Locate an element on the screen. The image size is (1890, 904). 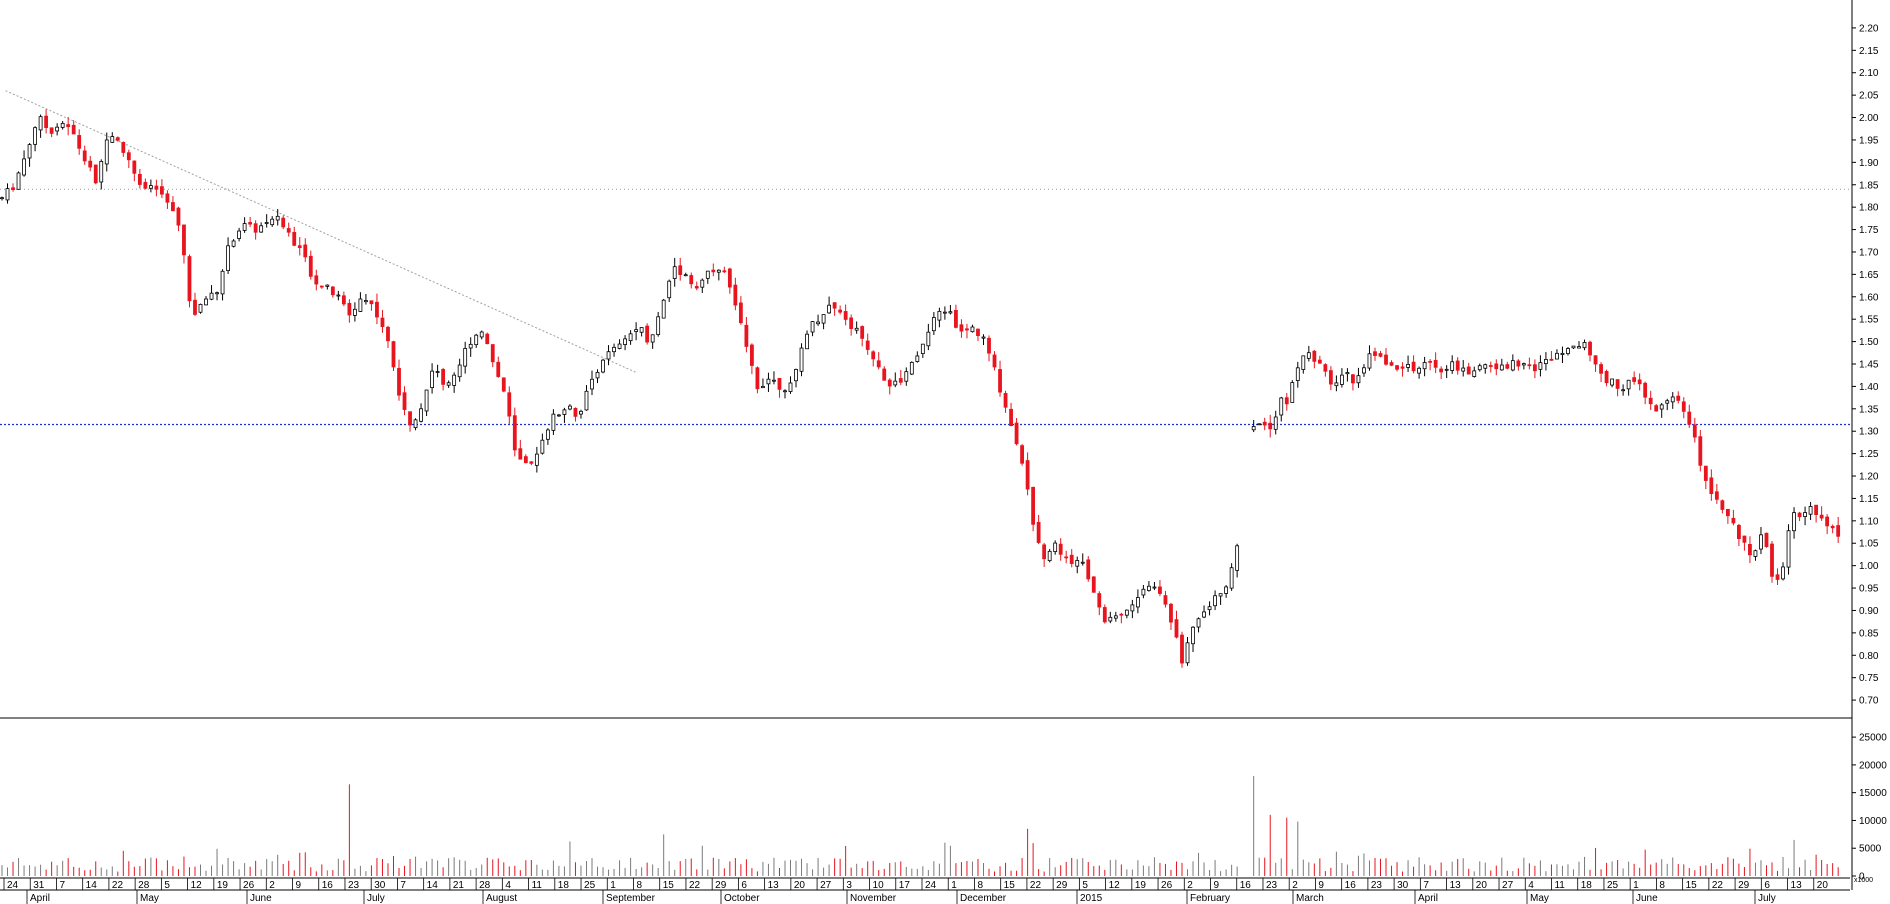
date-tick-label: 1 is located at coordinates (1636, 885).